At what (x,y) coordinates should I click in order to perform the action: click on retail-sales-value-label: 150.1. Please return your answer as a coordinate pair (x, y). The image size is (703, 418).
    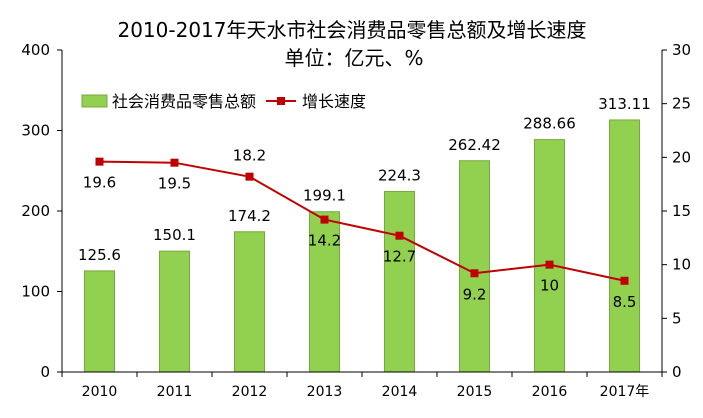
    Looking at the image, I should click on (174, 235).